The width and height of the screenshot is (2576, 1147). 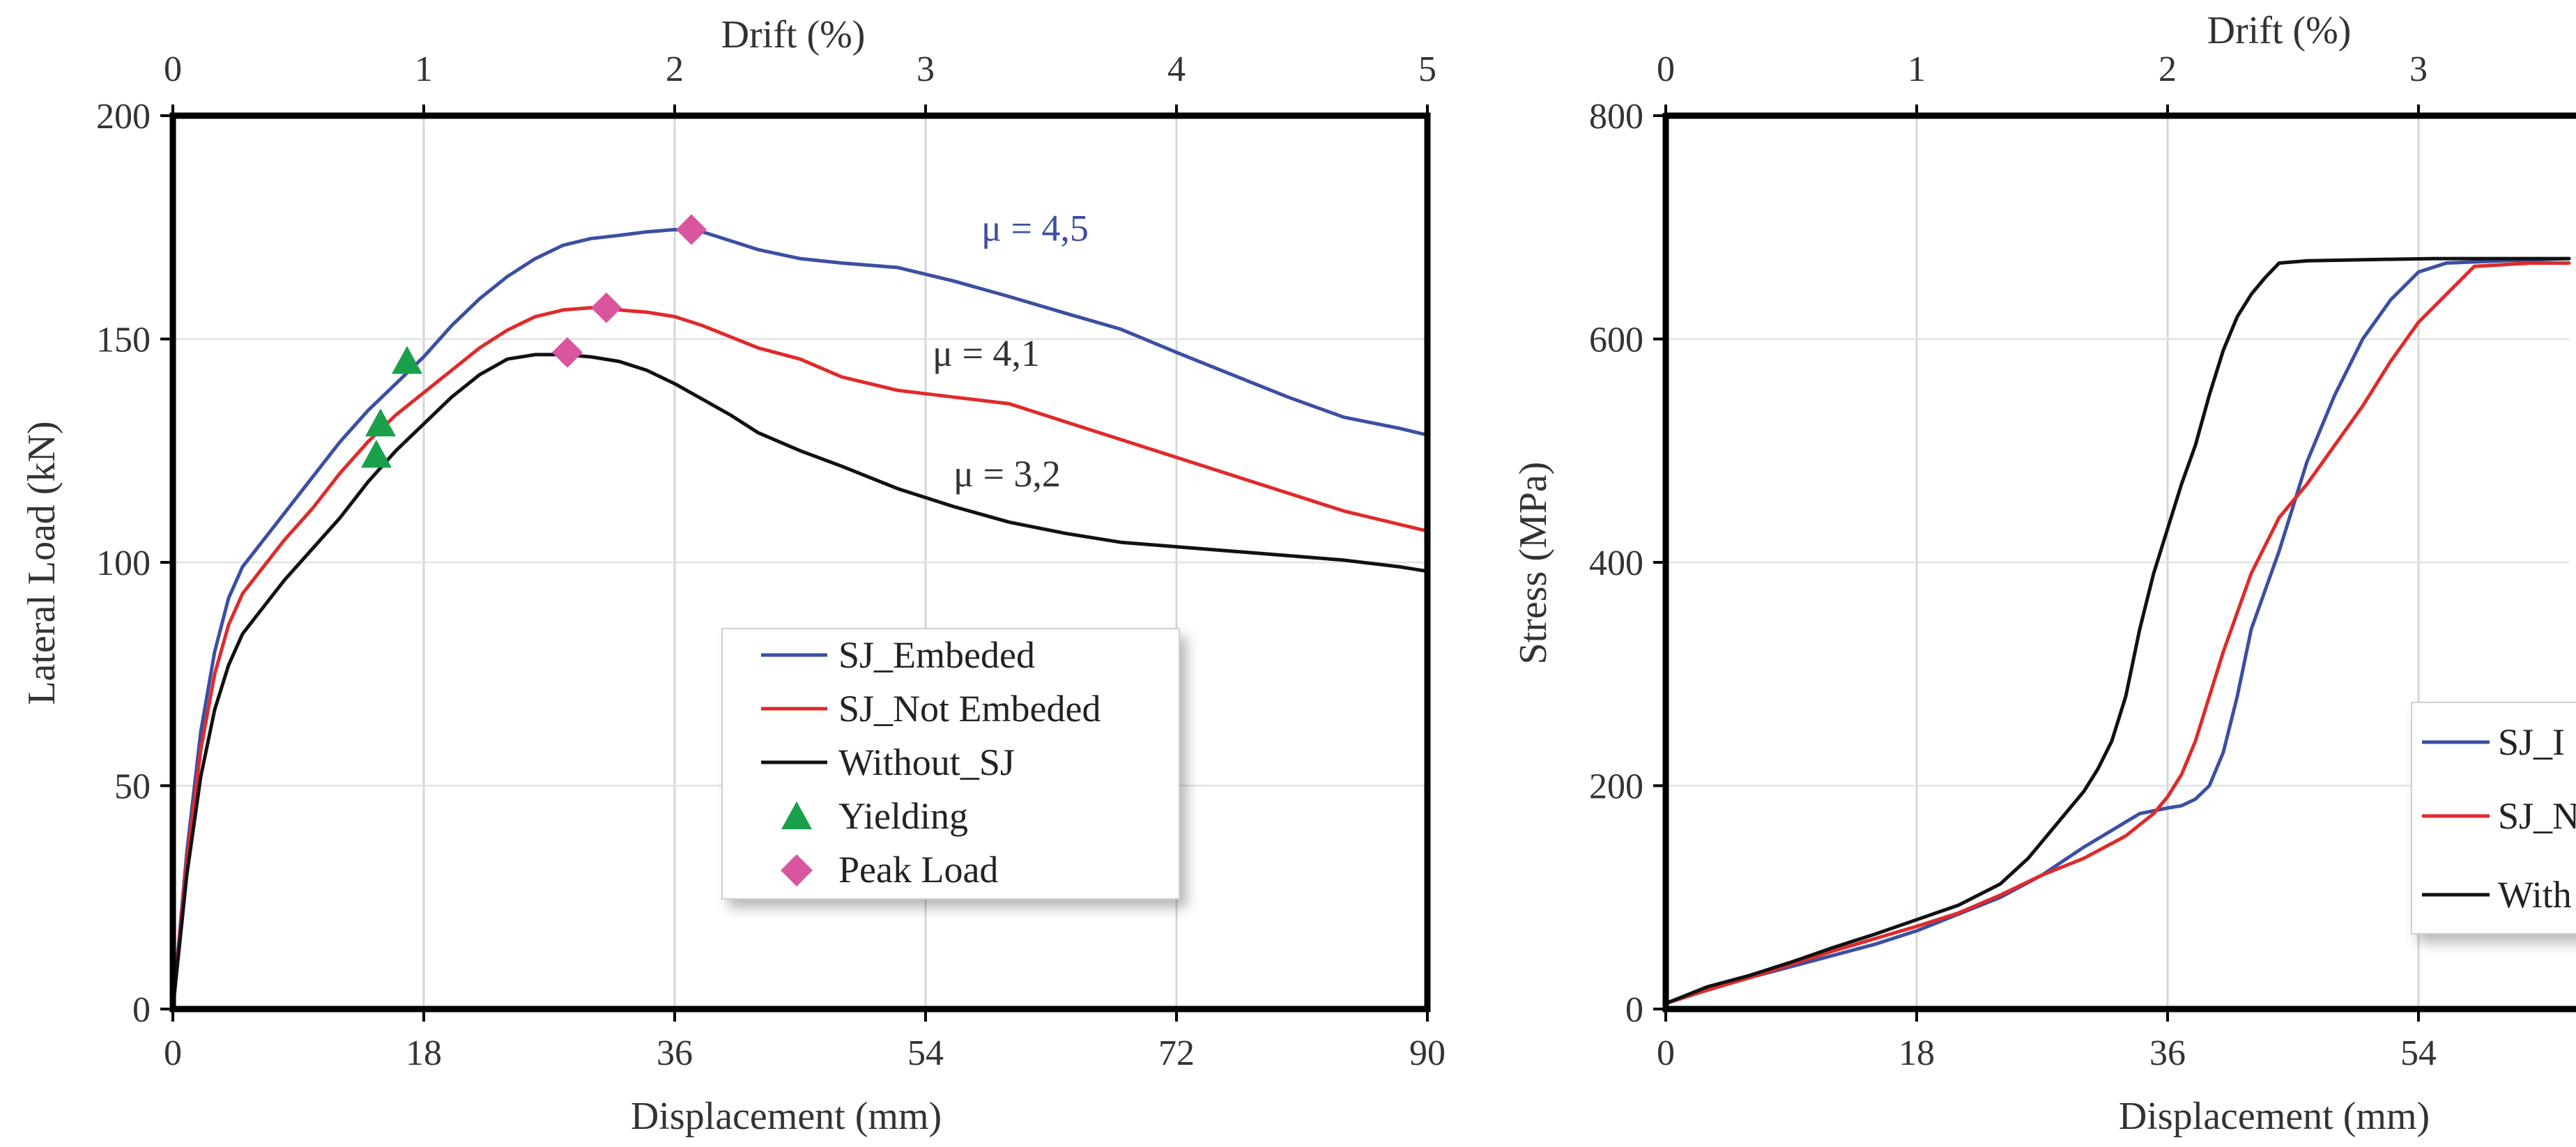 What do you see at coordinates (2418, 69) in the screenshot?
I see `r-x2tick-label: 3` at bounding box center [2418, 69].